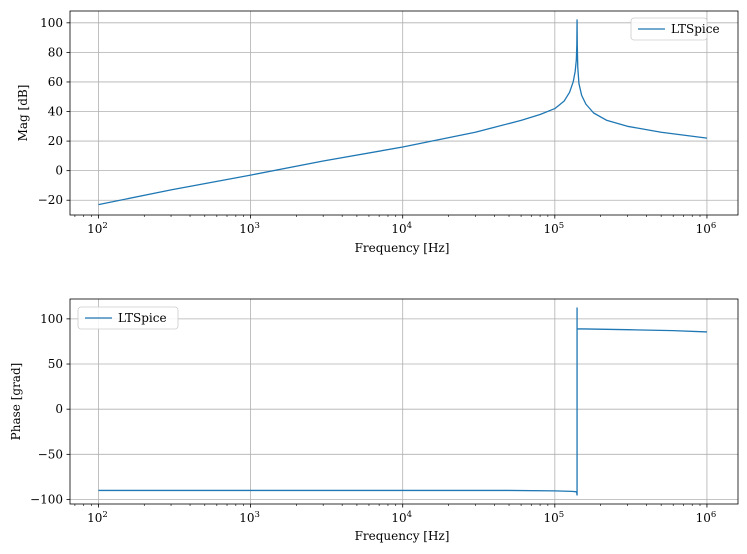  I want to click on y-tick-label: −50, so click(50, 454).